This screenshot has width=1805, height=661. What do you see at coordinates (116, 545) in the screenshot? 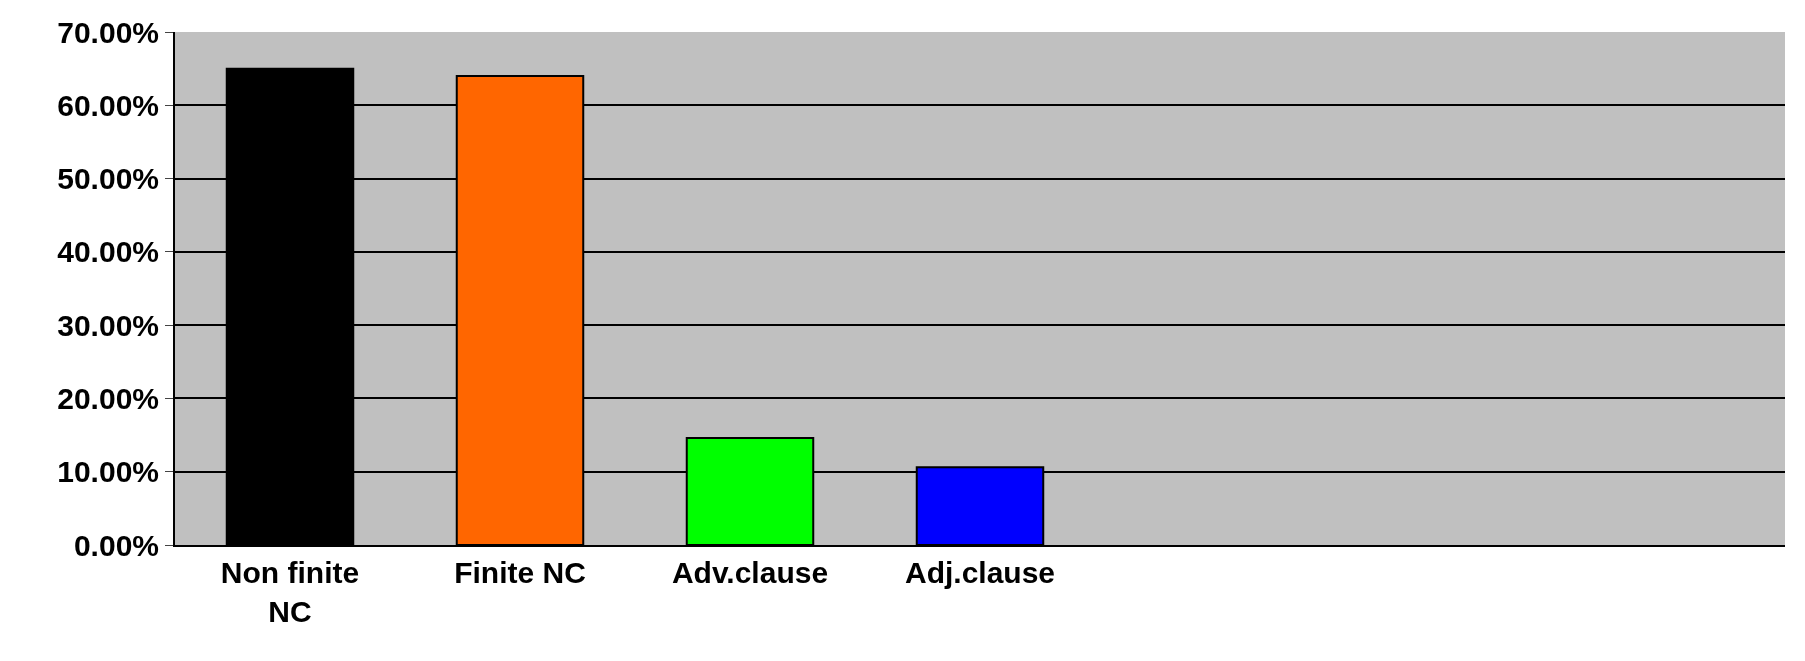
I see `y-tick-label: 0.00%` at bounding box center [116, 545].